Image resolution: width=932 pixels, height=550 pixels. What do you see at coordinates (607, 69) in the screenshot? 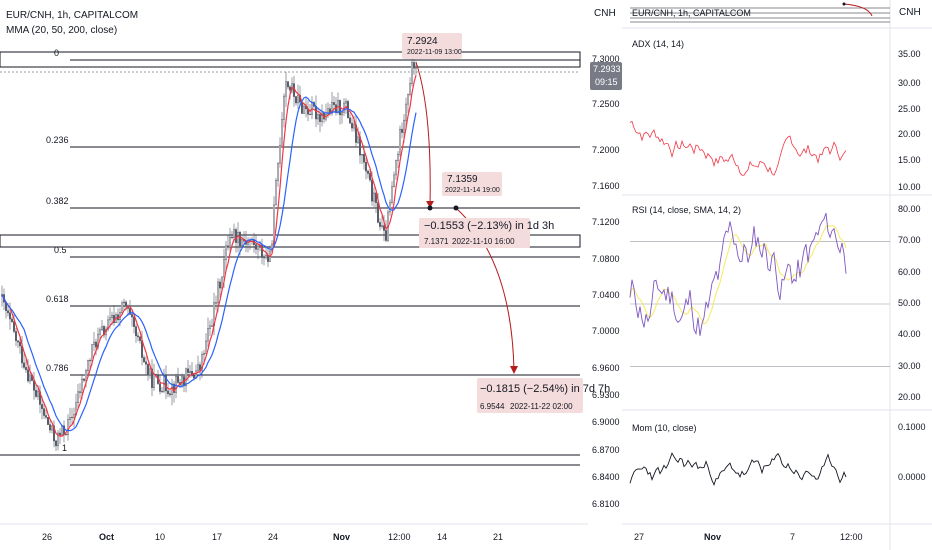
I see `last-price-value: 7.2933` at bounding box center [607, 69].